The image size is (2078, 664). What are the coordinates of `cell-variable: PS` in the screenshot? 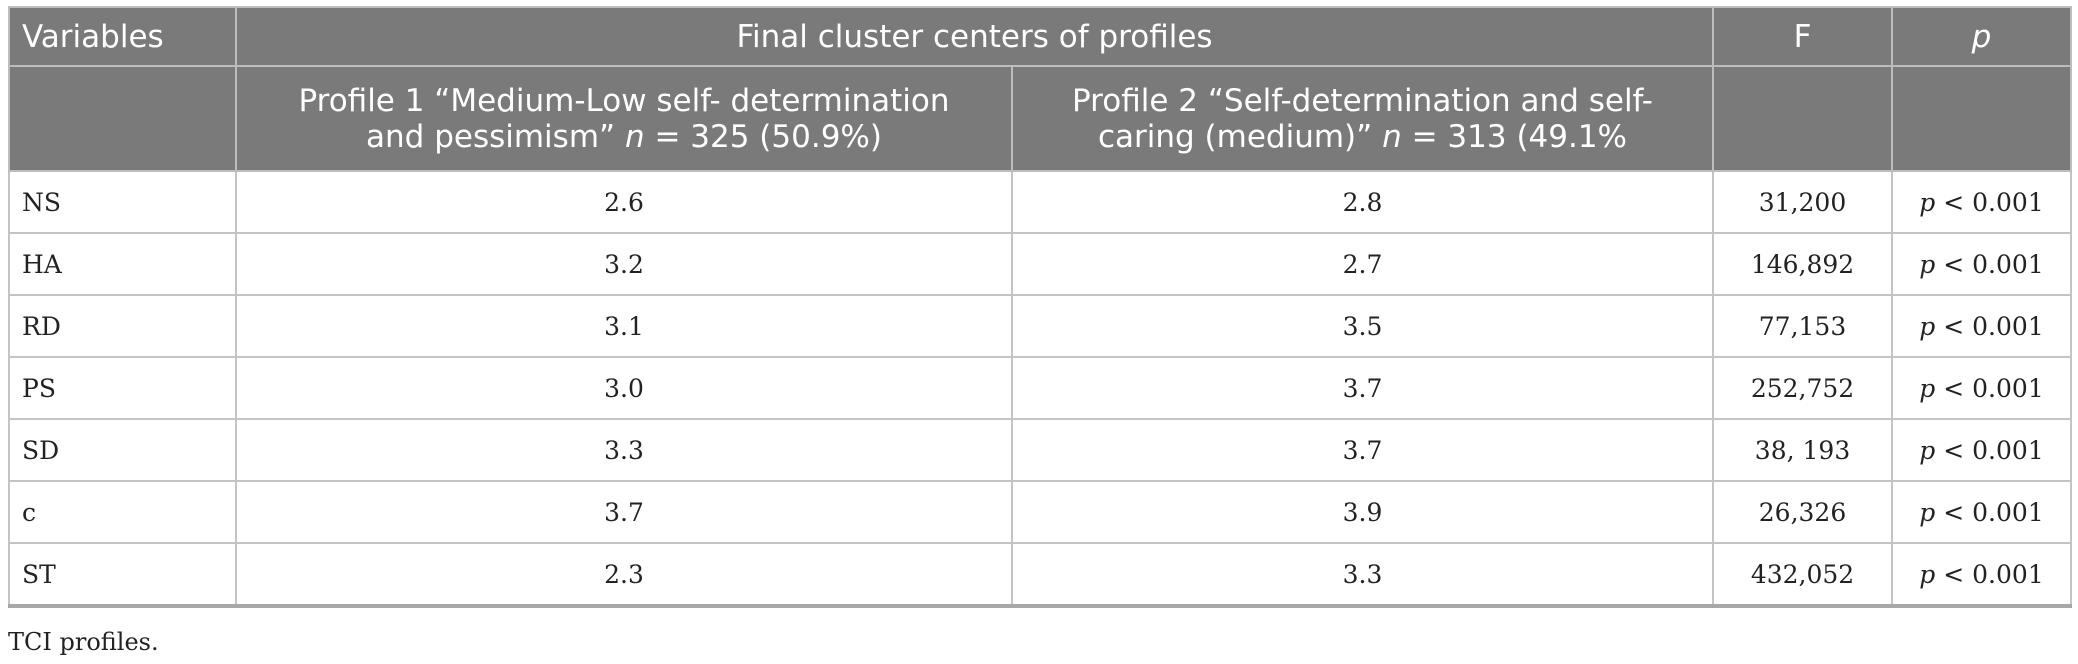 It's located at (122, 388).